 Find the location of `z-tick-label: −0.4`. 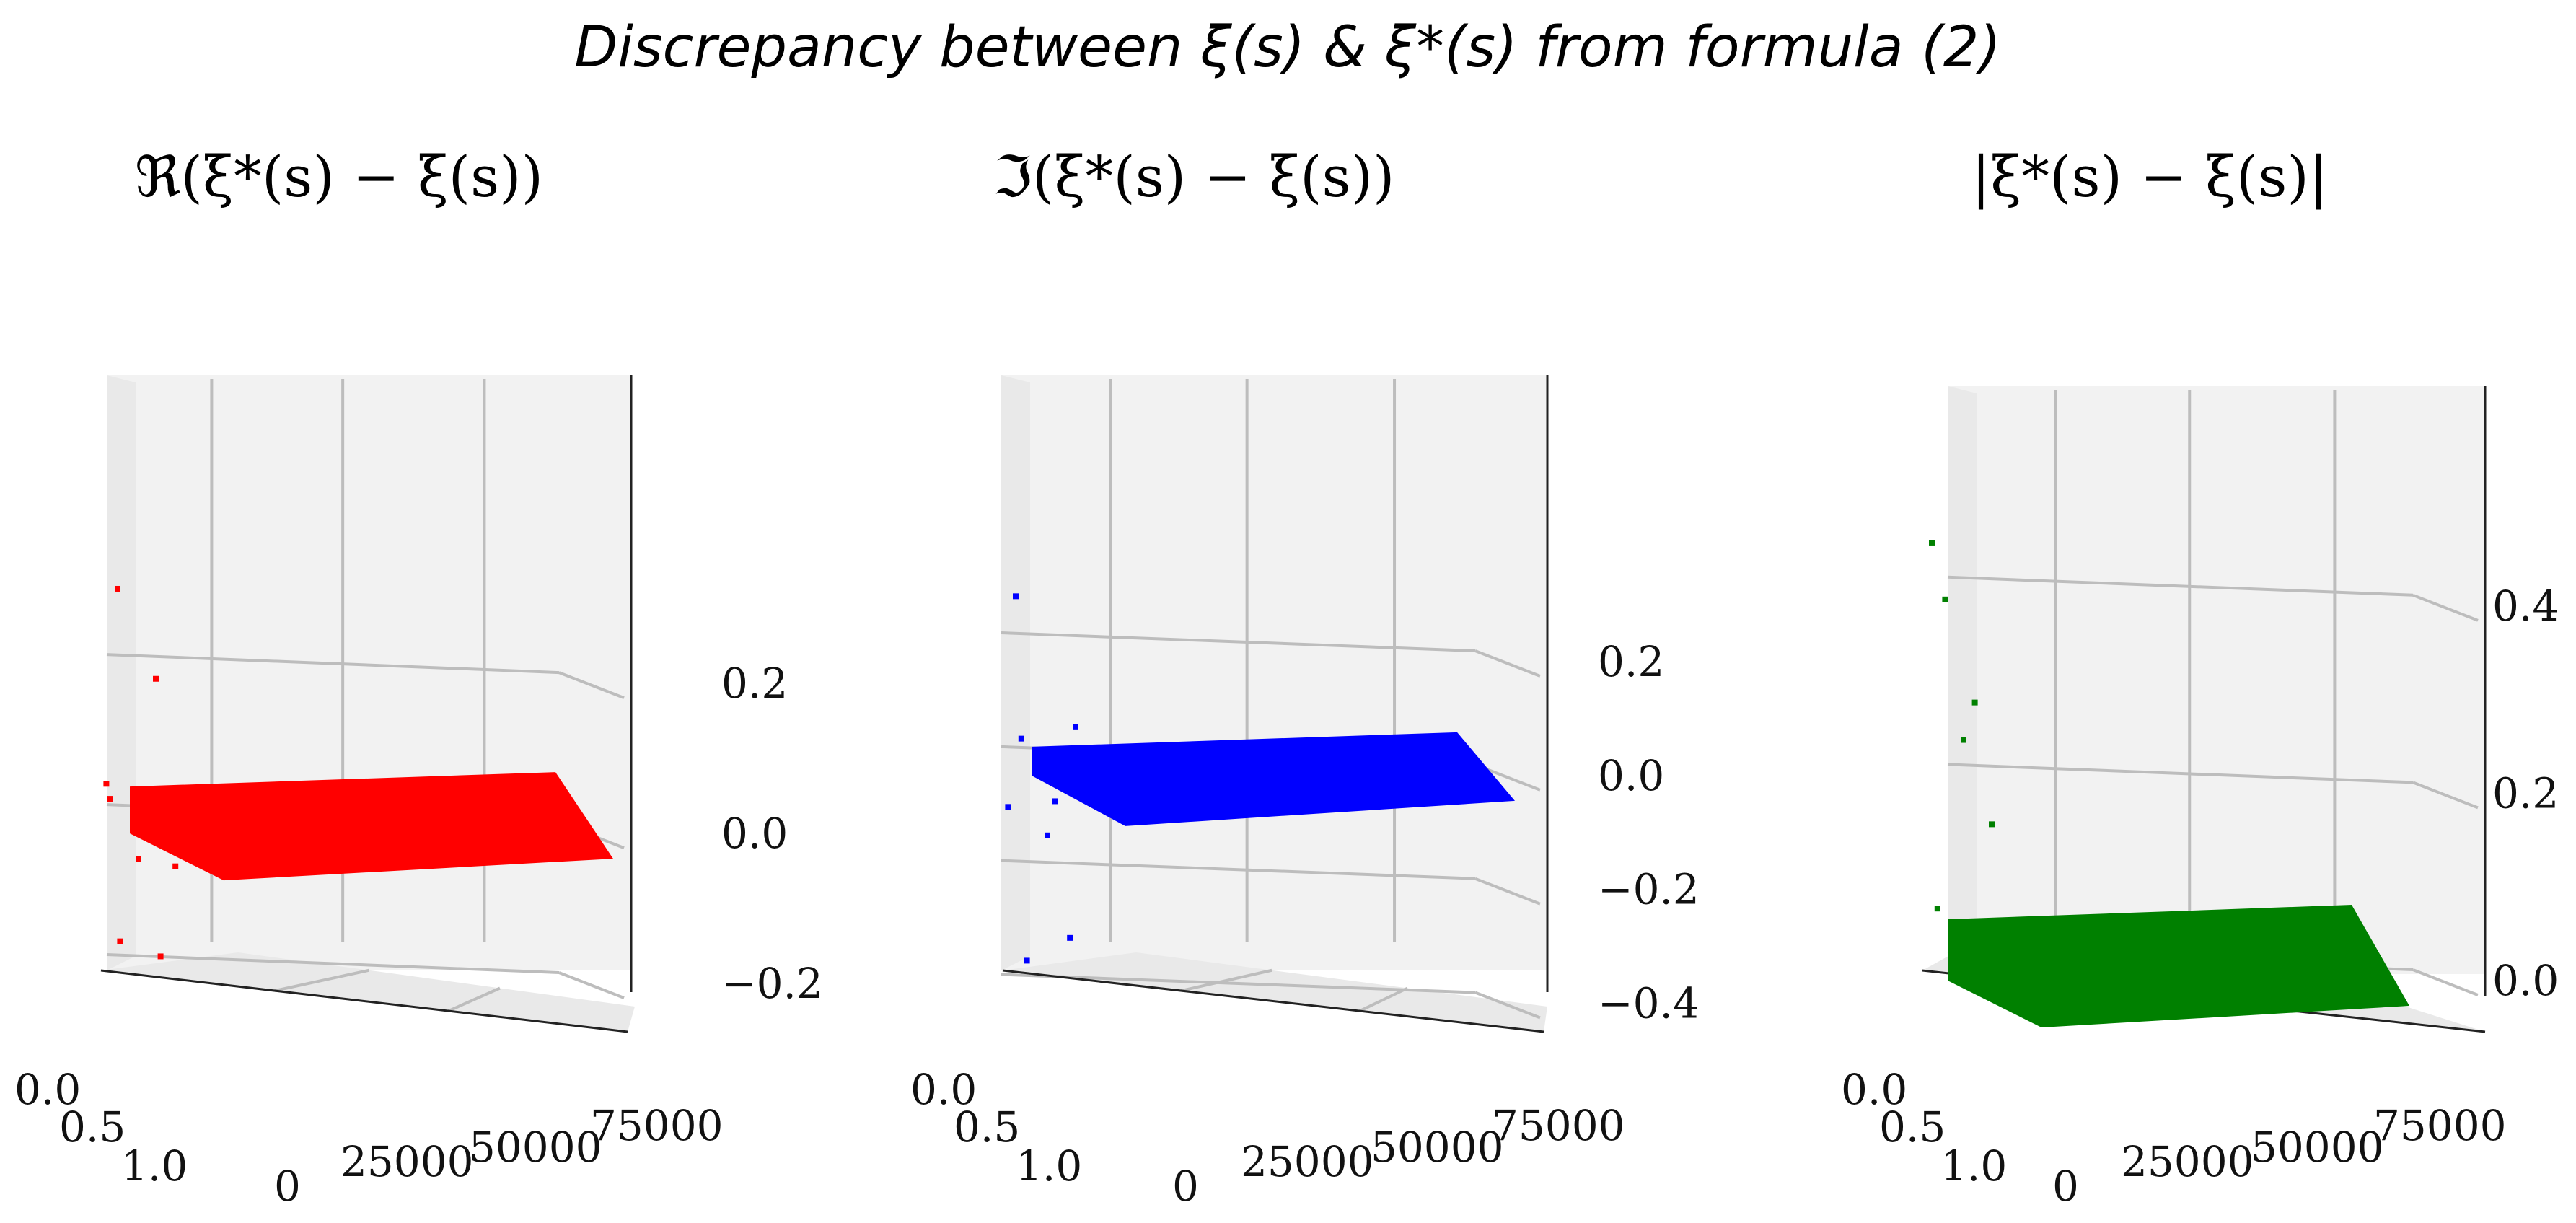

z-tick-label: −0.4 is located at coordinates (1649, 1003).